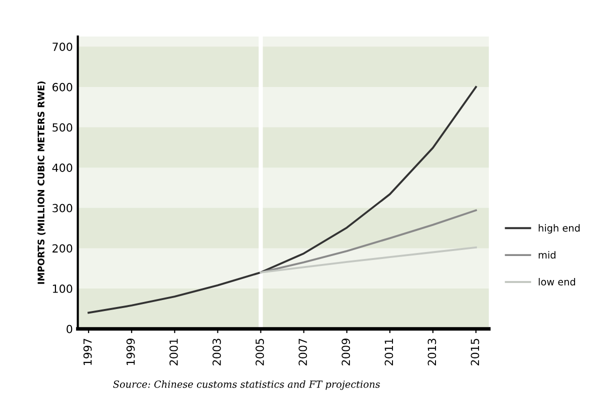 Image resolution: width=594 pixels, height=406 pixels. Describe the element at coordinates (432, 352) in the screenshot. I see `x-tick-label: 2013` at that location.